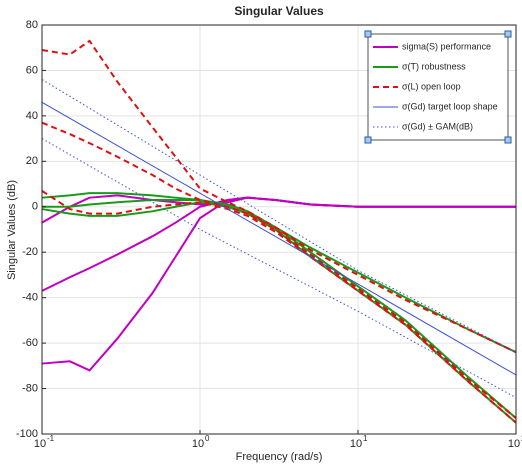 Image resolution: width=522 pixels, height=468 pixels. What do you see at coordinates (30, 388) in the screenshot?
I see `y-tick-label: -80` at bounding box center [30, 388].